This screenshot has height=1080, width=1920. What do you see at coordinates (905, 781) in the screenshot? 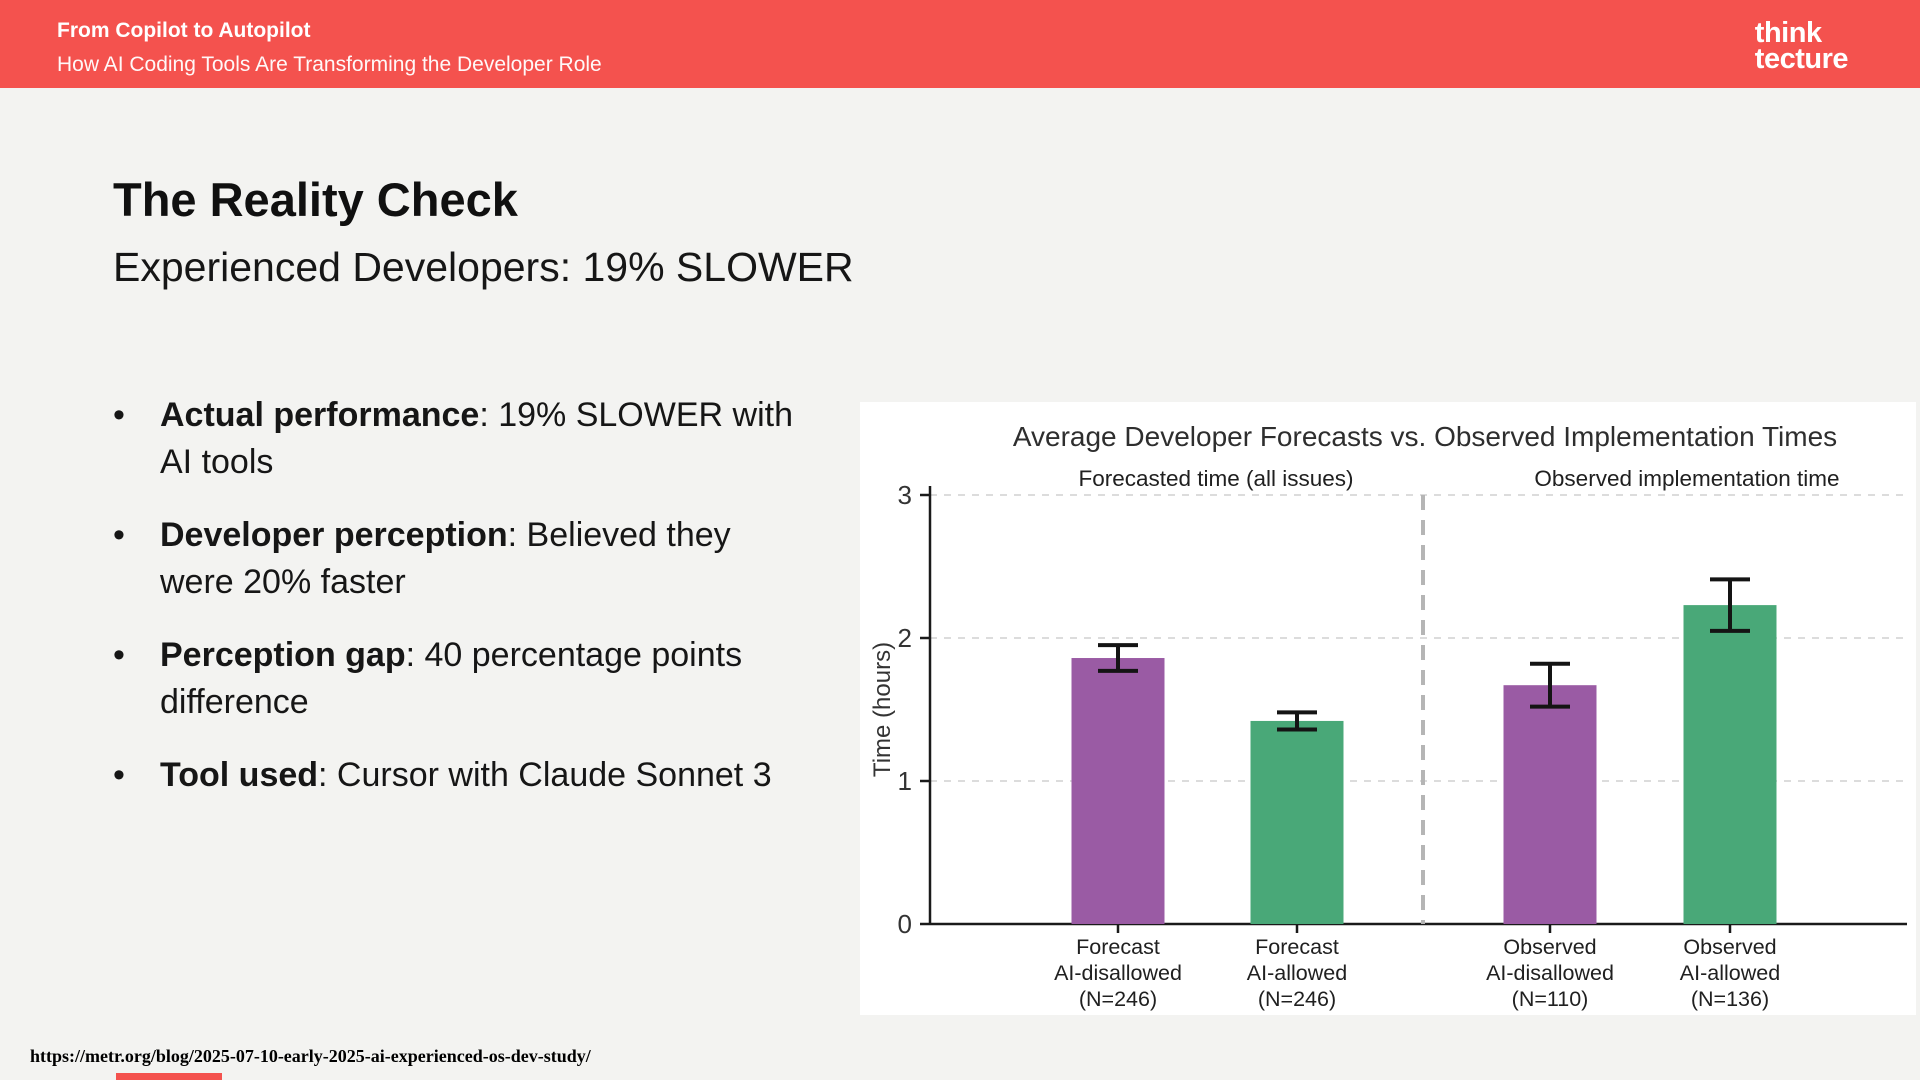
I see `y-tick-label: 1` at bounding box center [905, 781].